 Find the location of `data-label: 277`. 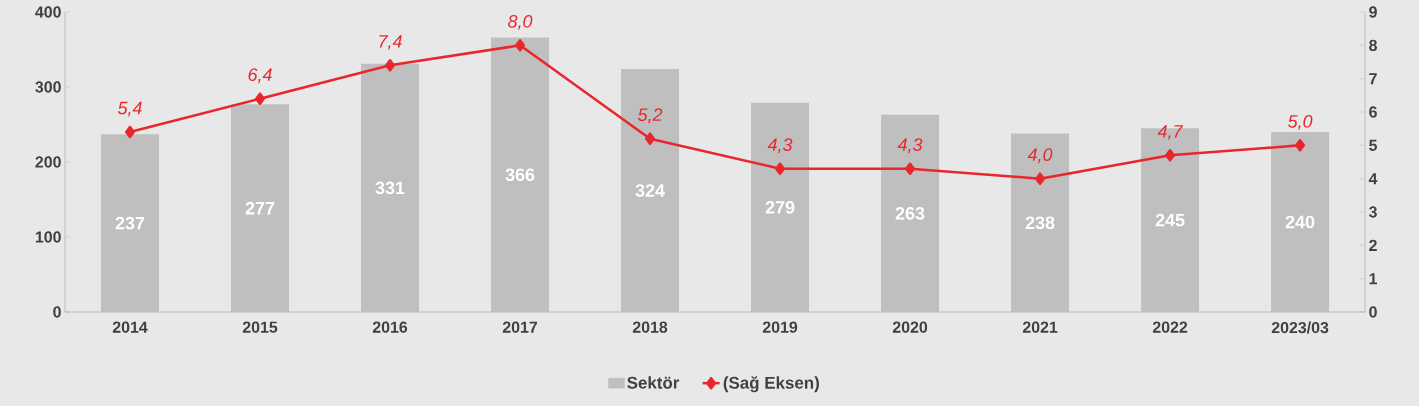

data-label: 277 is located at coordinates (260, 208).